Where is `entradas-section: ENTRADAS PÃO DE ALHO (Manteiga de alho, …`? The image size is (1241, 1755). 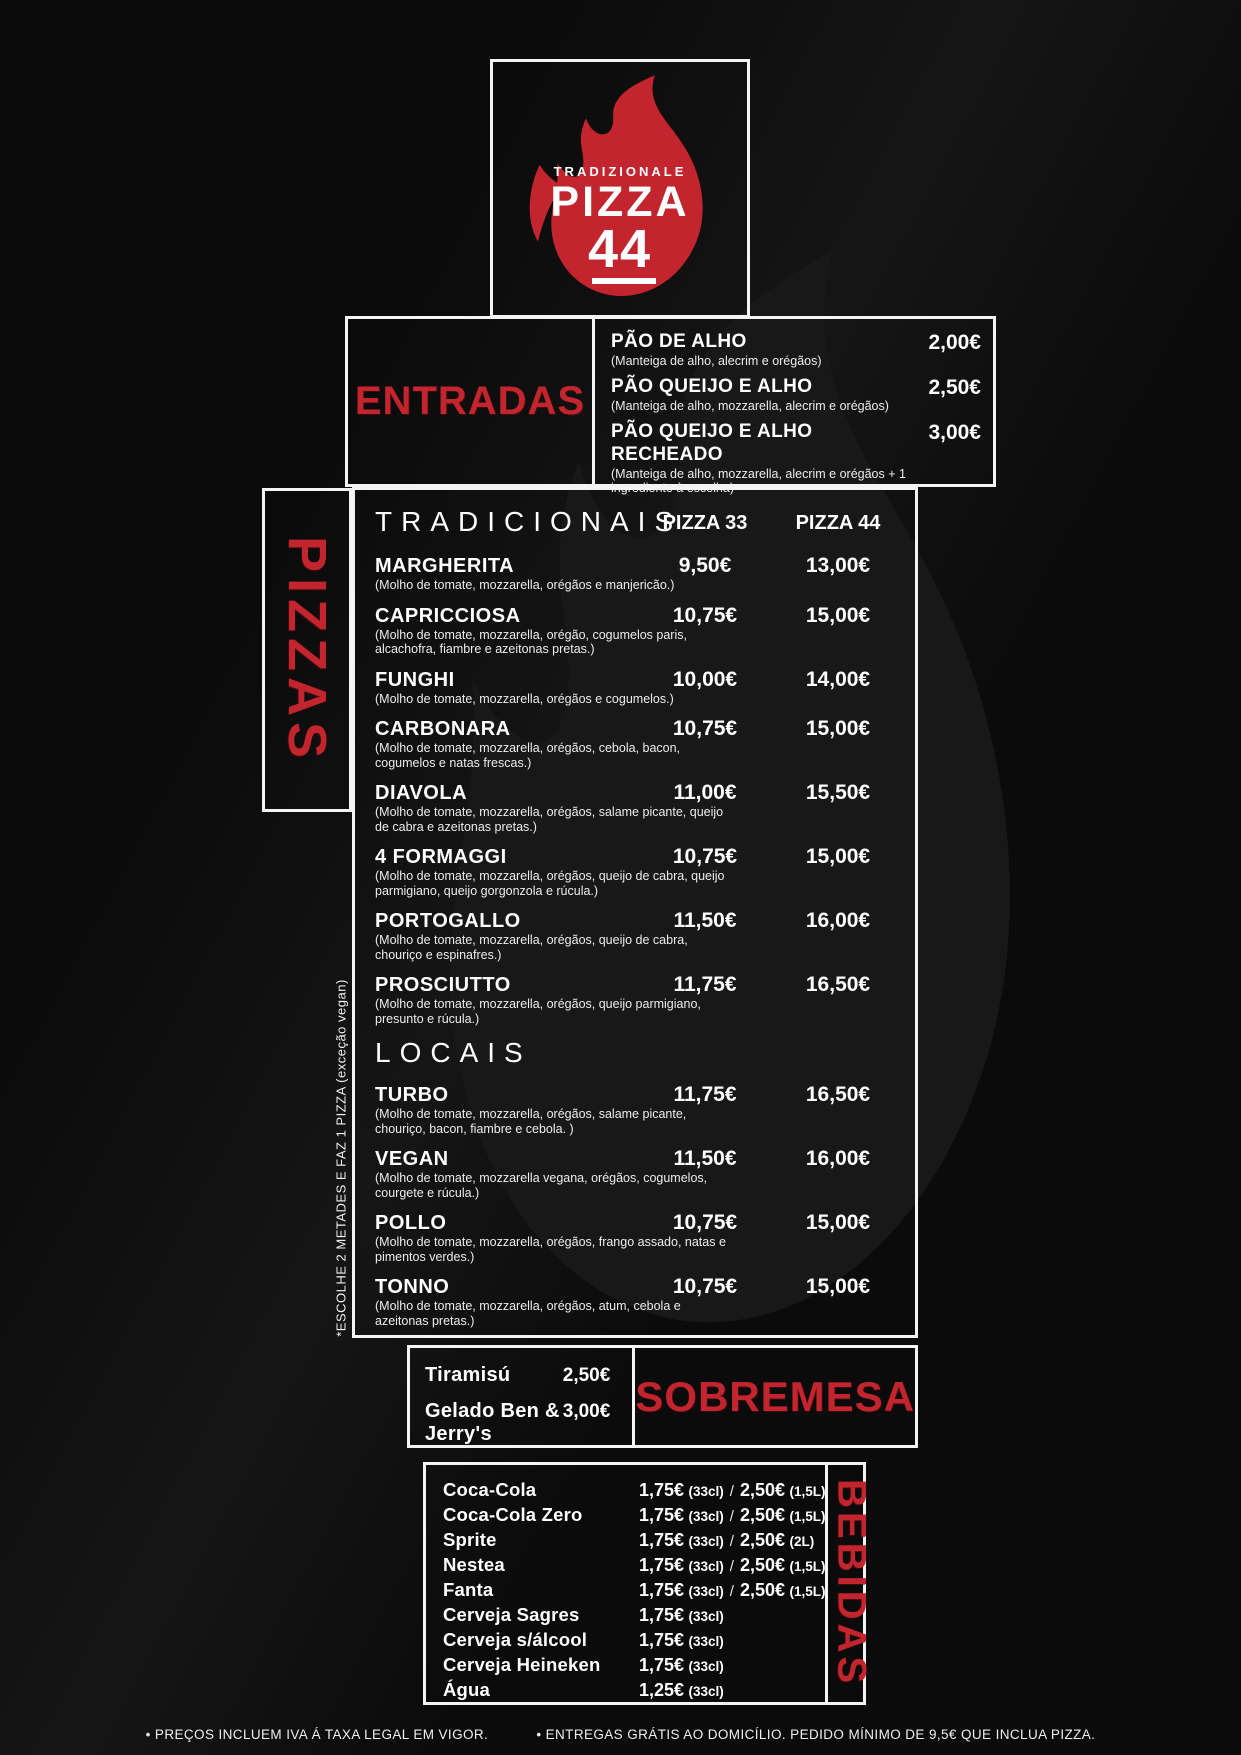
entradas-section: ENTRADAS PÃO DE ALHO (Manteiga de alho, … is located at coordinates (670, 405).